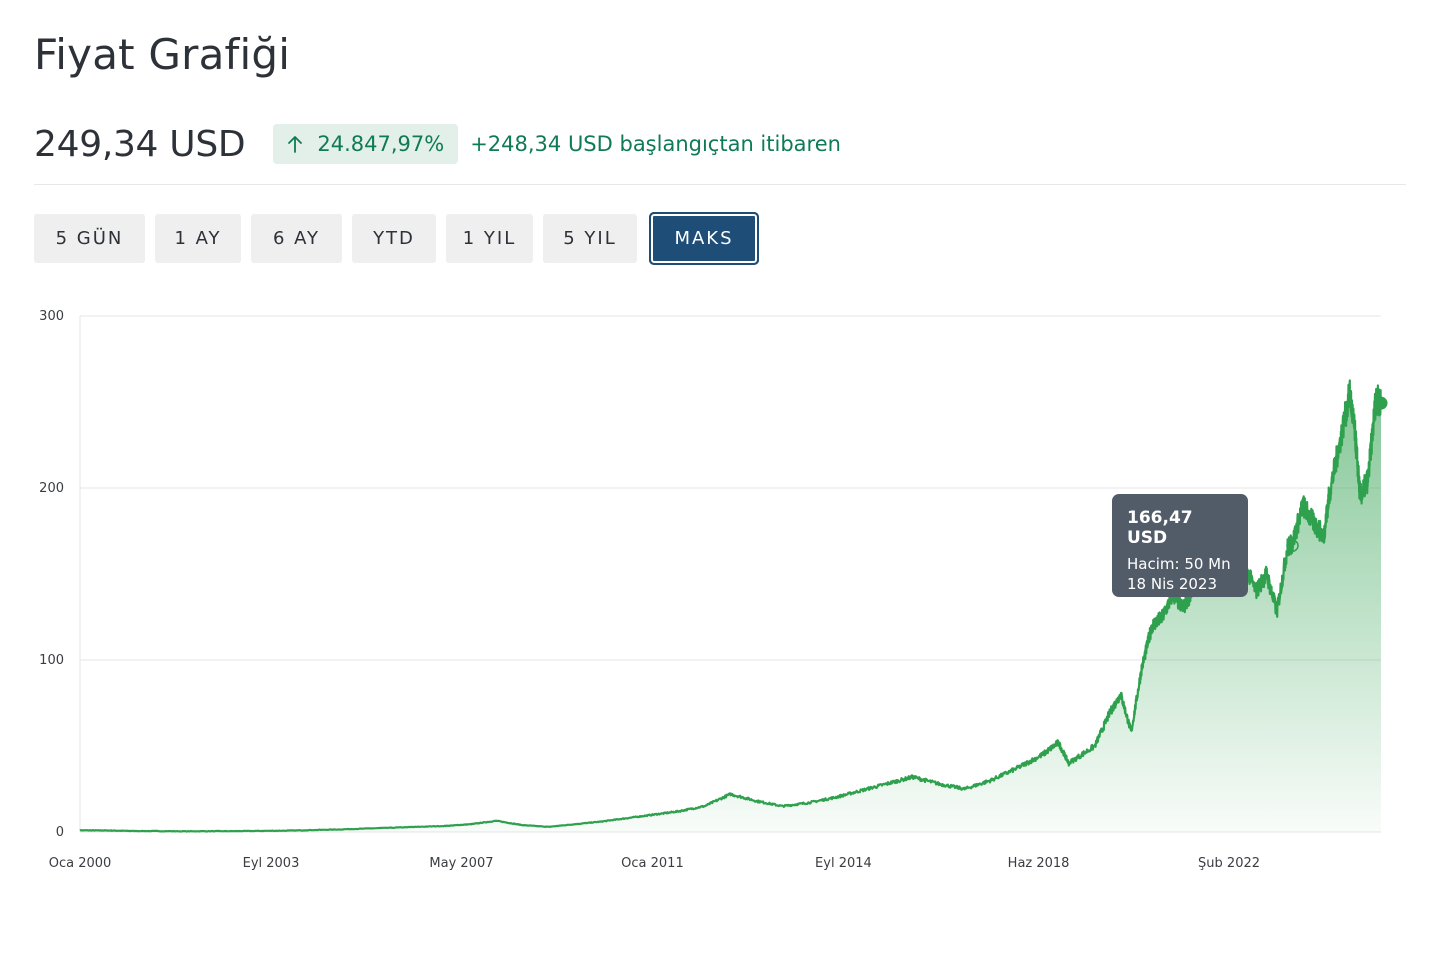 The width and height of the screenshot is (1440, 954). What do you see at coordinates (271, 863) in the screenshot?
I see `x-tick-label: Eyl 2003` at bounding box center [271, 863].